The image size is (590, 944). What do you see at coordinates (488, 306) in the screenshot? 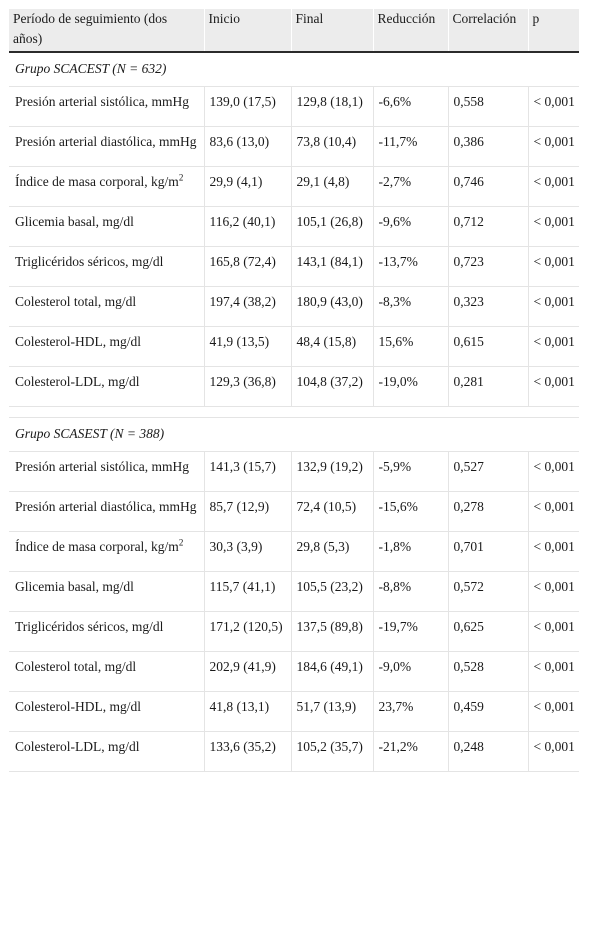
I see `cell-correlacion: 0,323` at bounding box center [488, 306].